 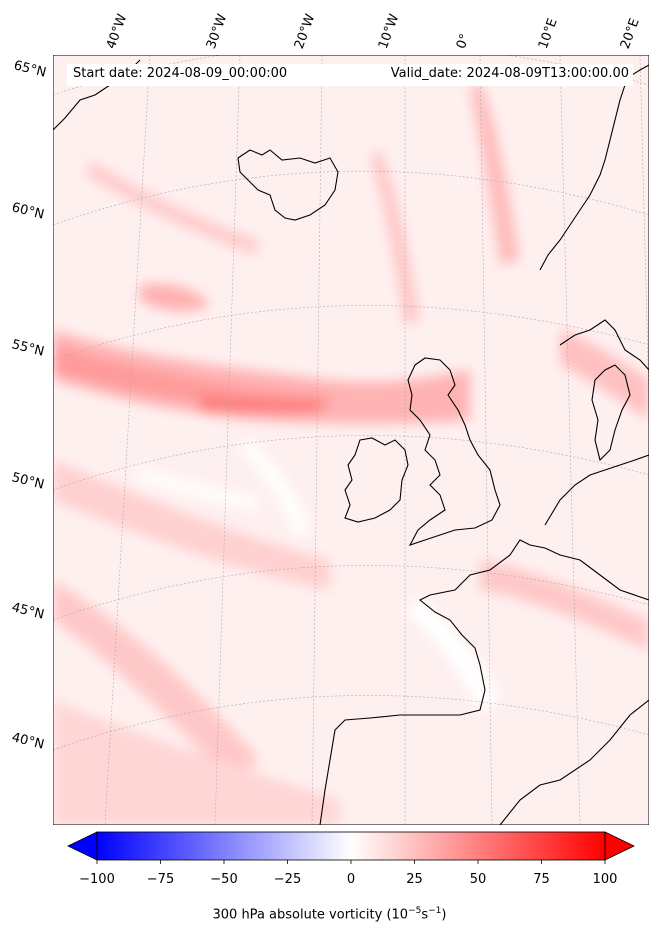 I want to click on continental-north-coast, so click(x=596, y=490).